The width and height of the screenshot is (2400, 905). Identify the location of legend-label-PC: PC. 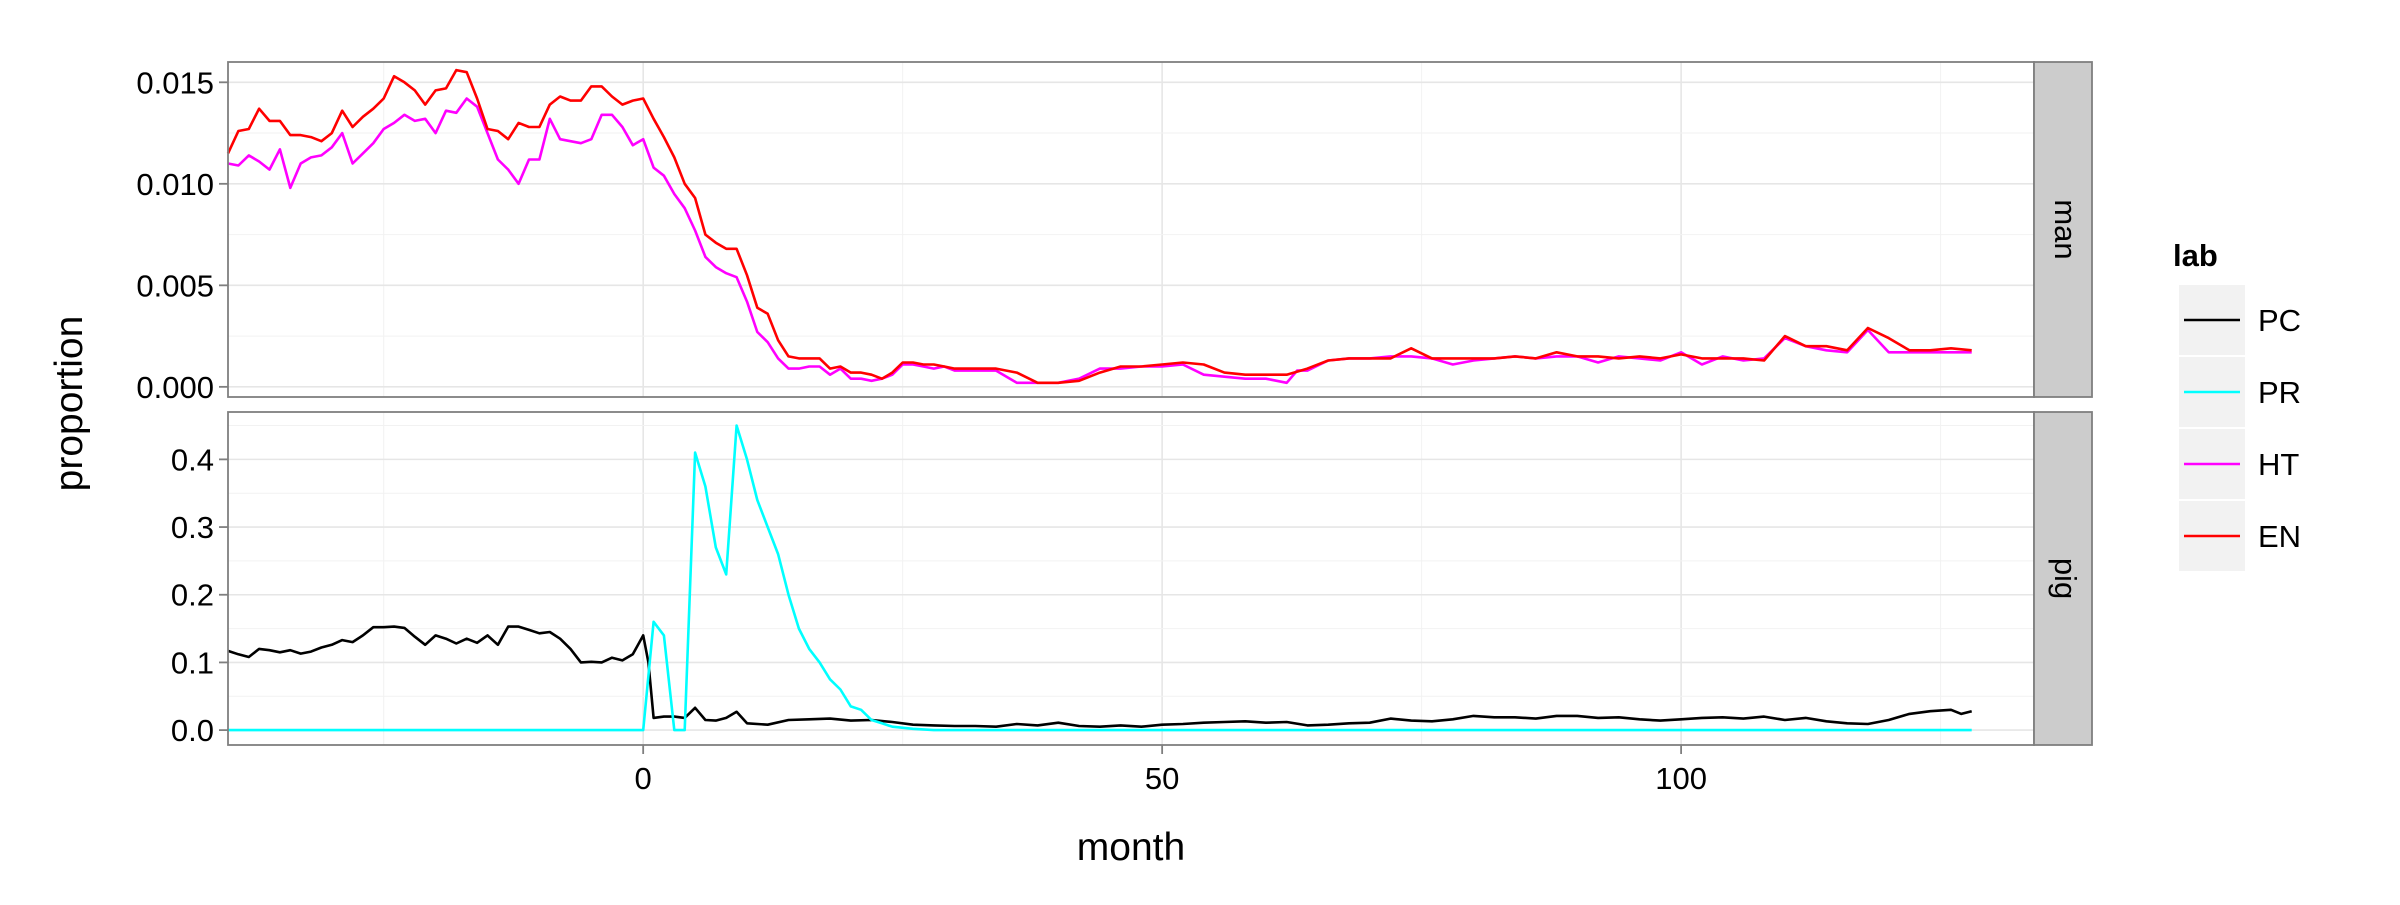
(2279, 320).